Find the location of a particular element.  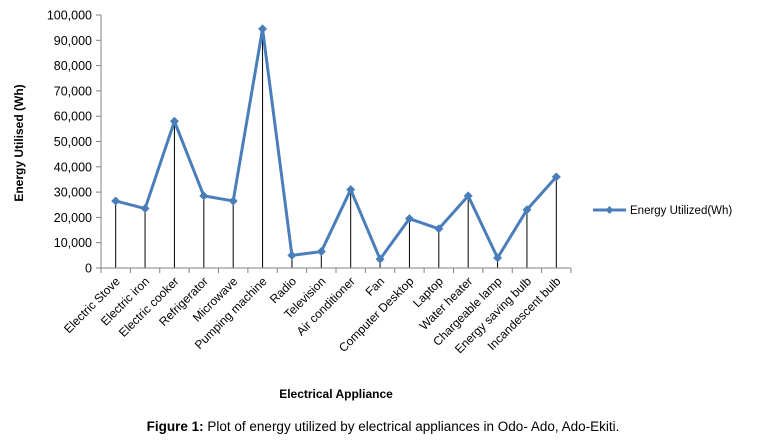

y-tick-label: 20,000 is located at coordinates (73, 218).